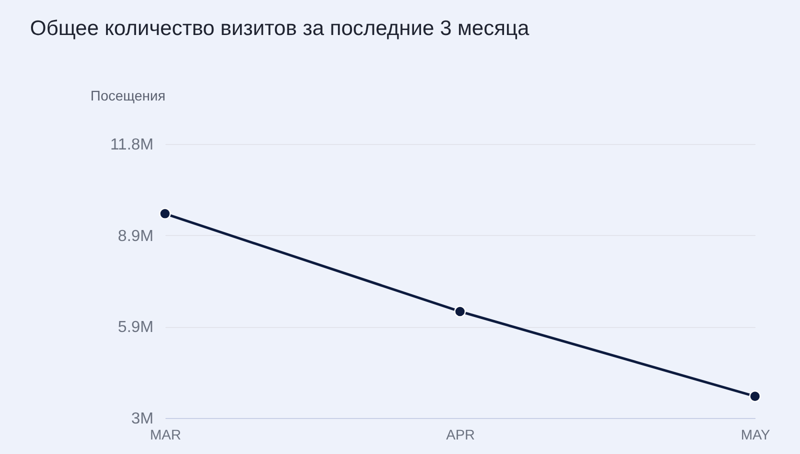 Image resolution: width=800 pixels, height=454 pixels. Describe the element at coordinates (128, 96) in the screenshot. I see `y-axis-title: Посещения` at that location.